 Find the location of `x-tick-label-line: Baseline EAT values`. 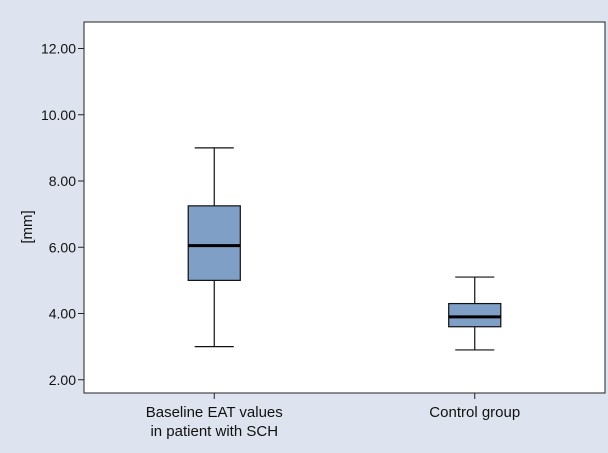

x-tick-label-line: Baseline EAT values is located at coordinates (214, 412).